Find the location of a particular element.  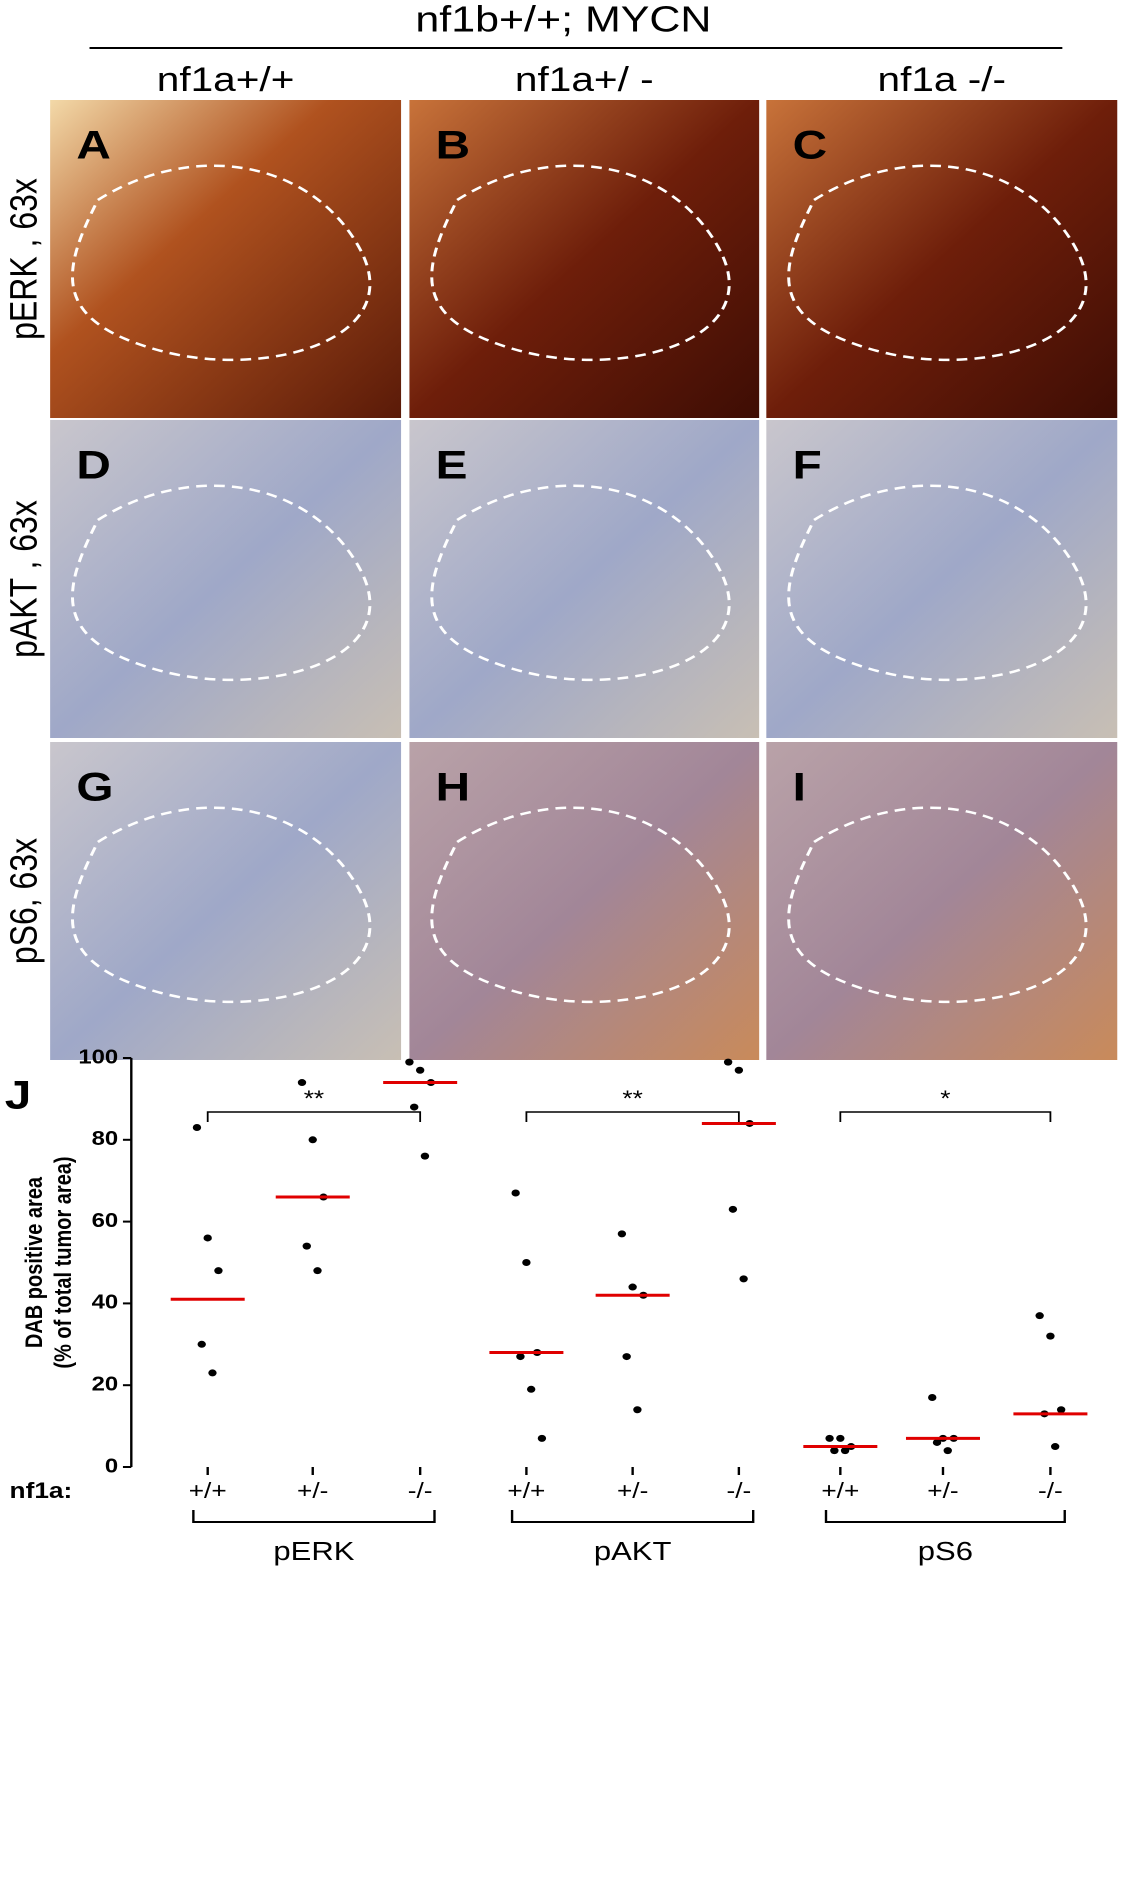

row-label: pS6, 63x is located at coordinates (24, 901).